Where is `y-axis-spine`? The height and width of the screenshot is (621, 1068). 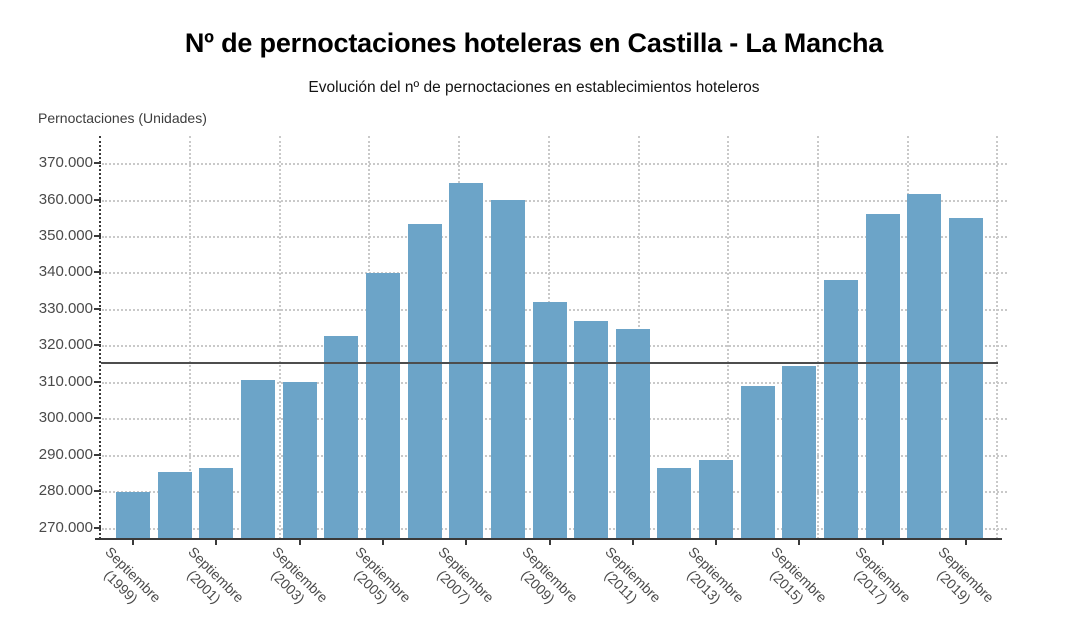
y-axis-spine is located at coordinates (100, 337).